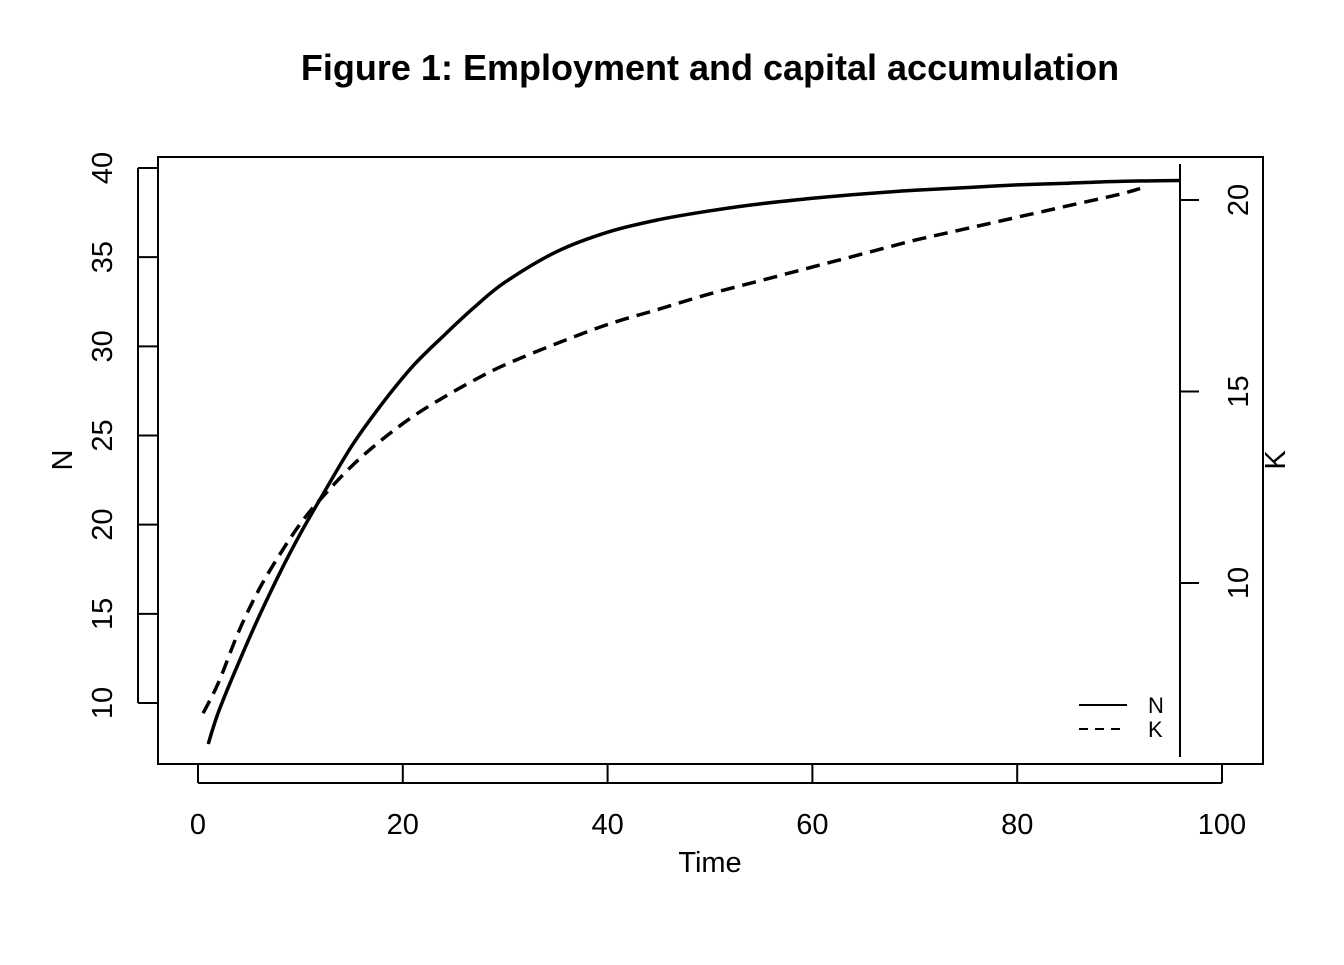 Image resolution: width=1344 pixels, height=965 pixels. What do you see at coordinates (607, 825) in the screenshot?
I see `x-tick-label: 40` at bounding box center [607, 825].